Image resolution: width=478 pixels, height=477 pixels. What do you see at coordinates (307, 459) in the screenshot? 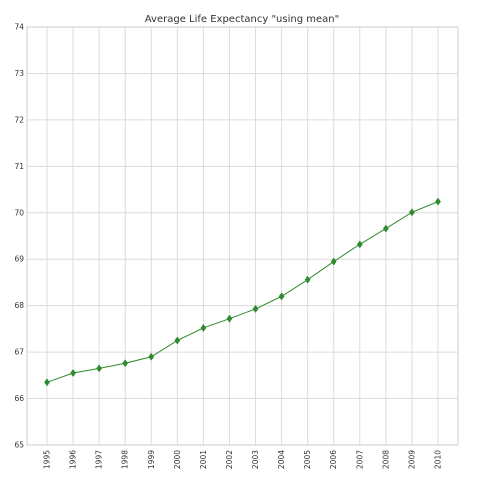
I see `x-tick-label: 2005` at bounding box center [307, 459].